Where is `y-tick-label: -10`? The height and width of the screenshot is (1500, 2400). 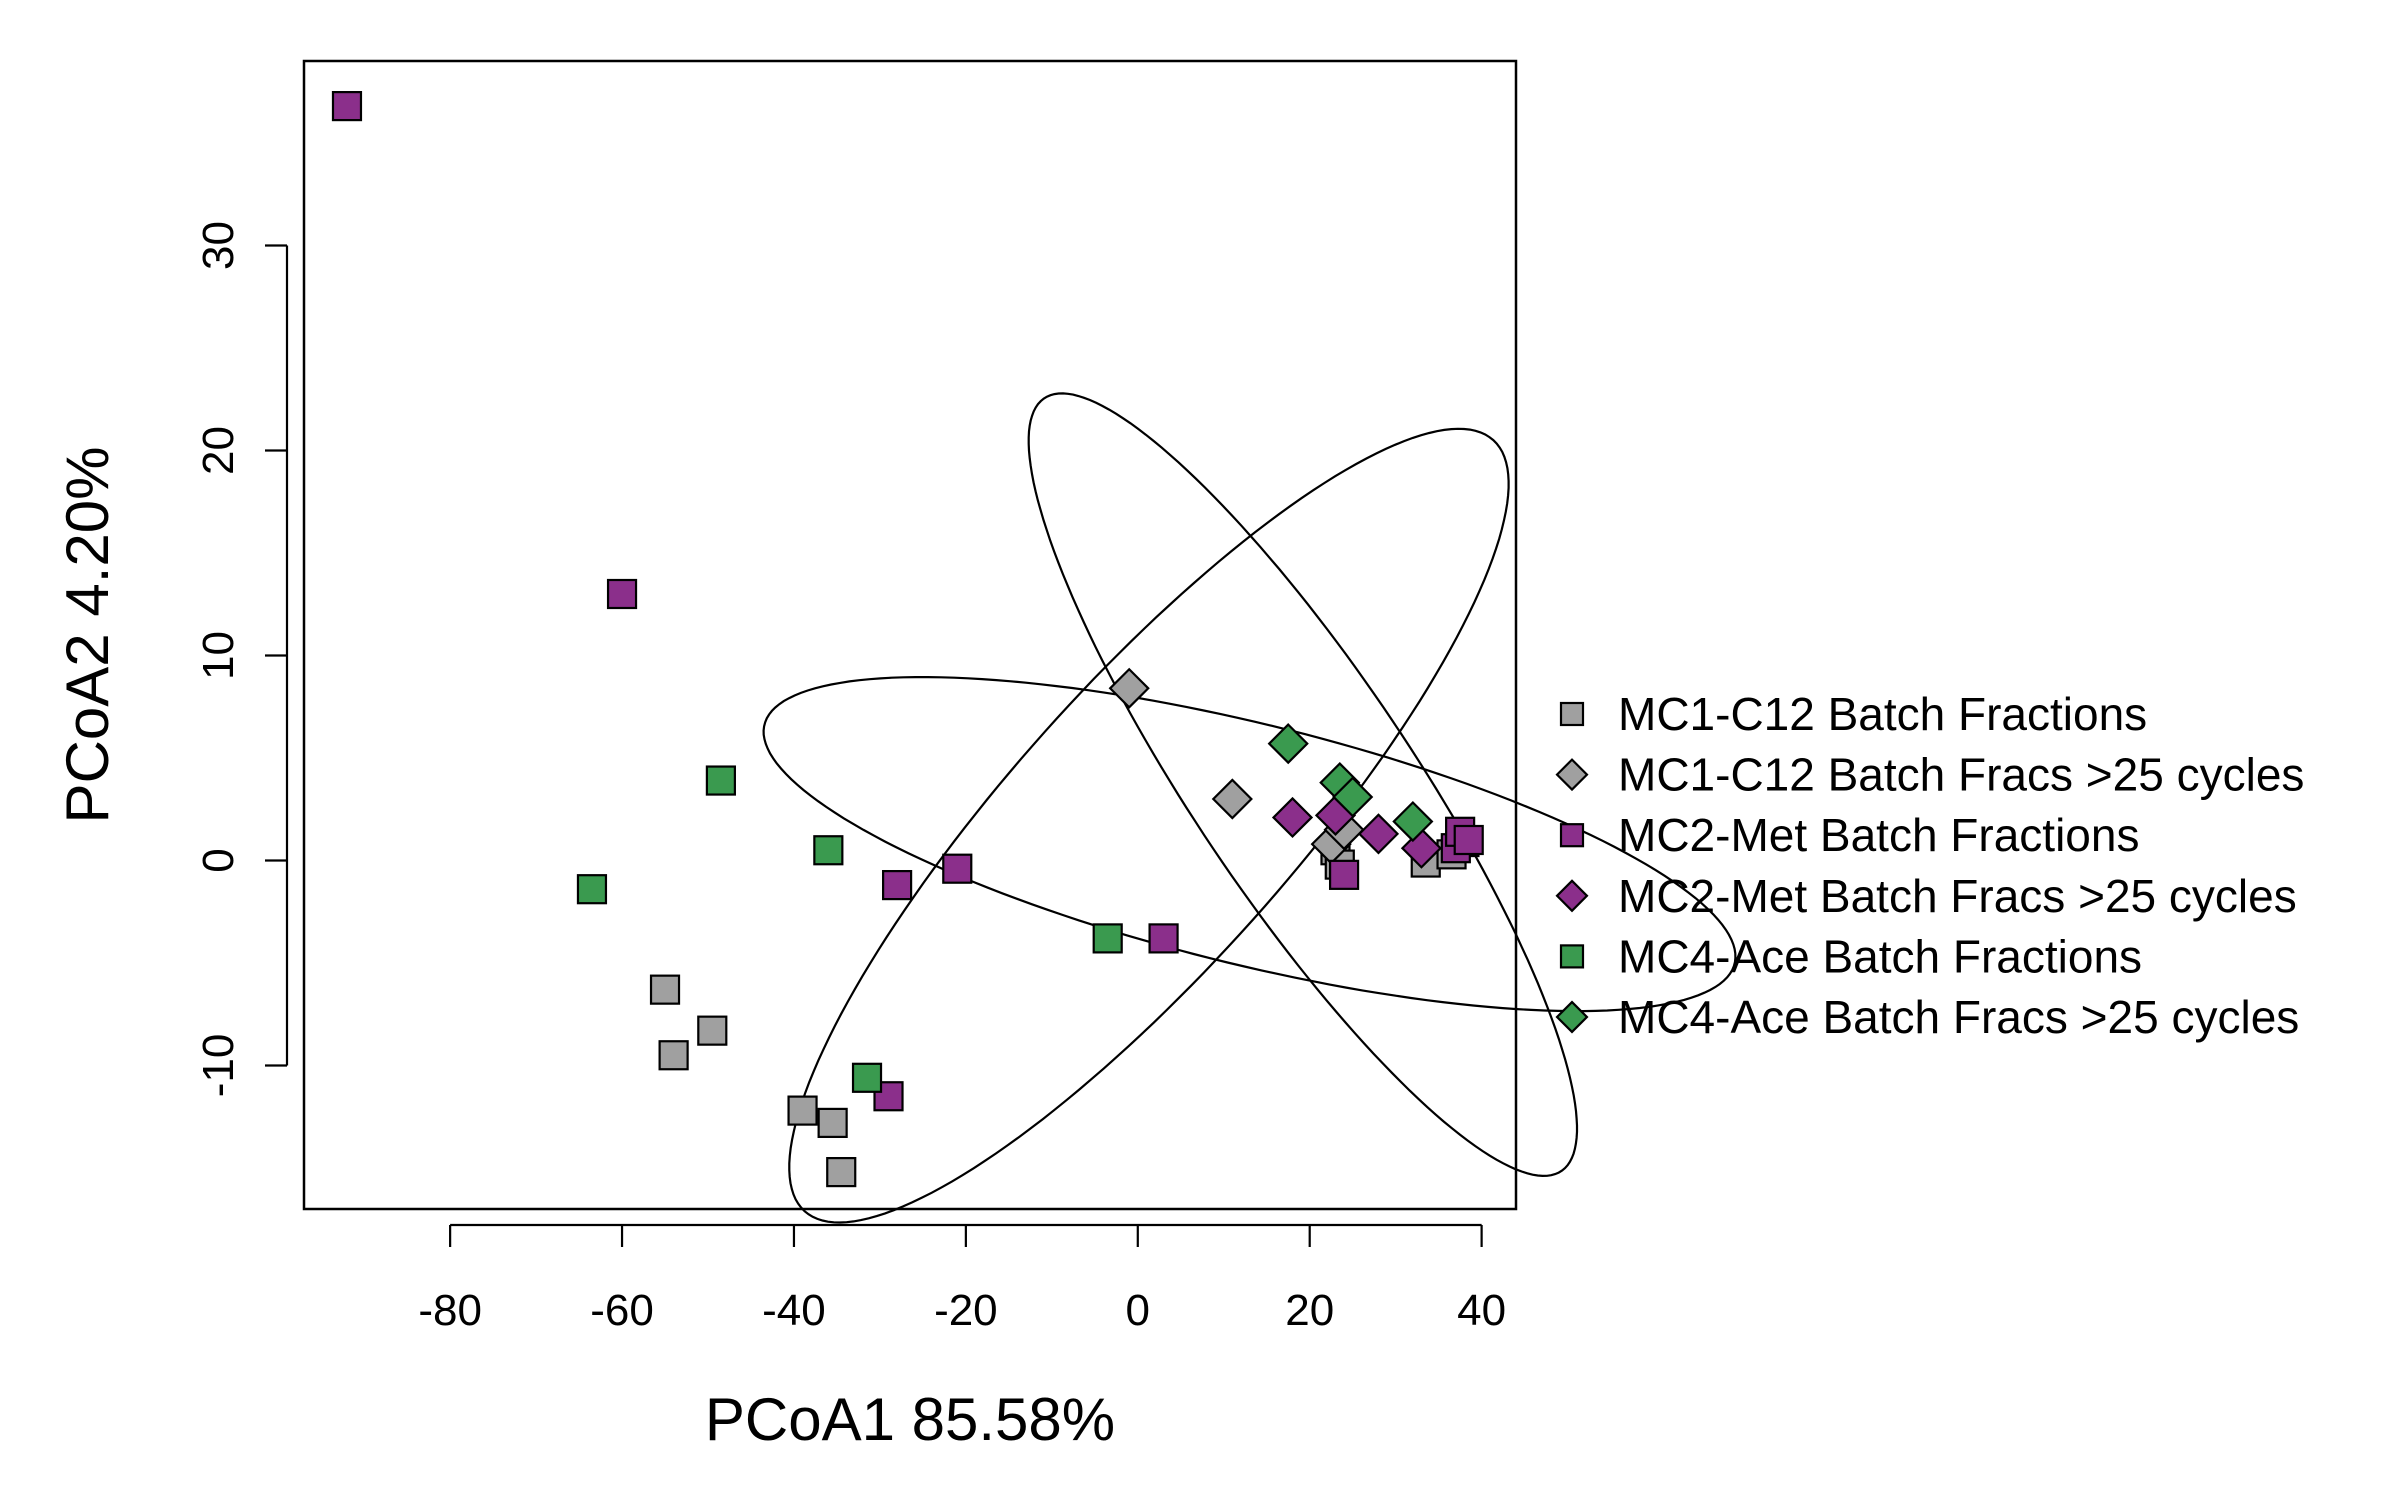 y-tick-label: -10 is located at coordinates (218, 1066).